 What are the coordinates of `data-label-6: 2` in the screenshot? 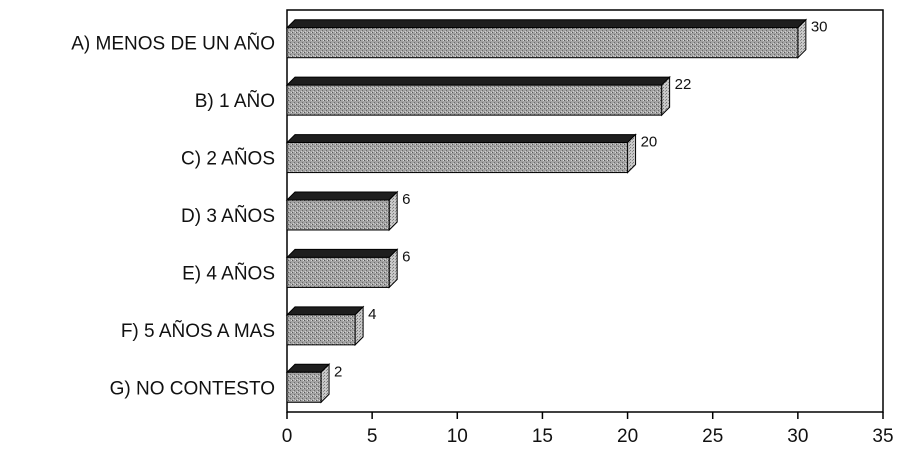 It's located at (338, 371).